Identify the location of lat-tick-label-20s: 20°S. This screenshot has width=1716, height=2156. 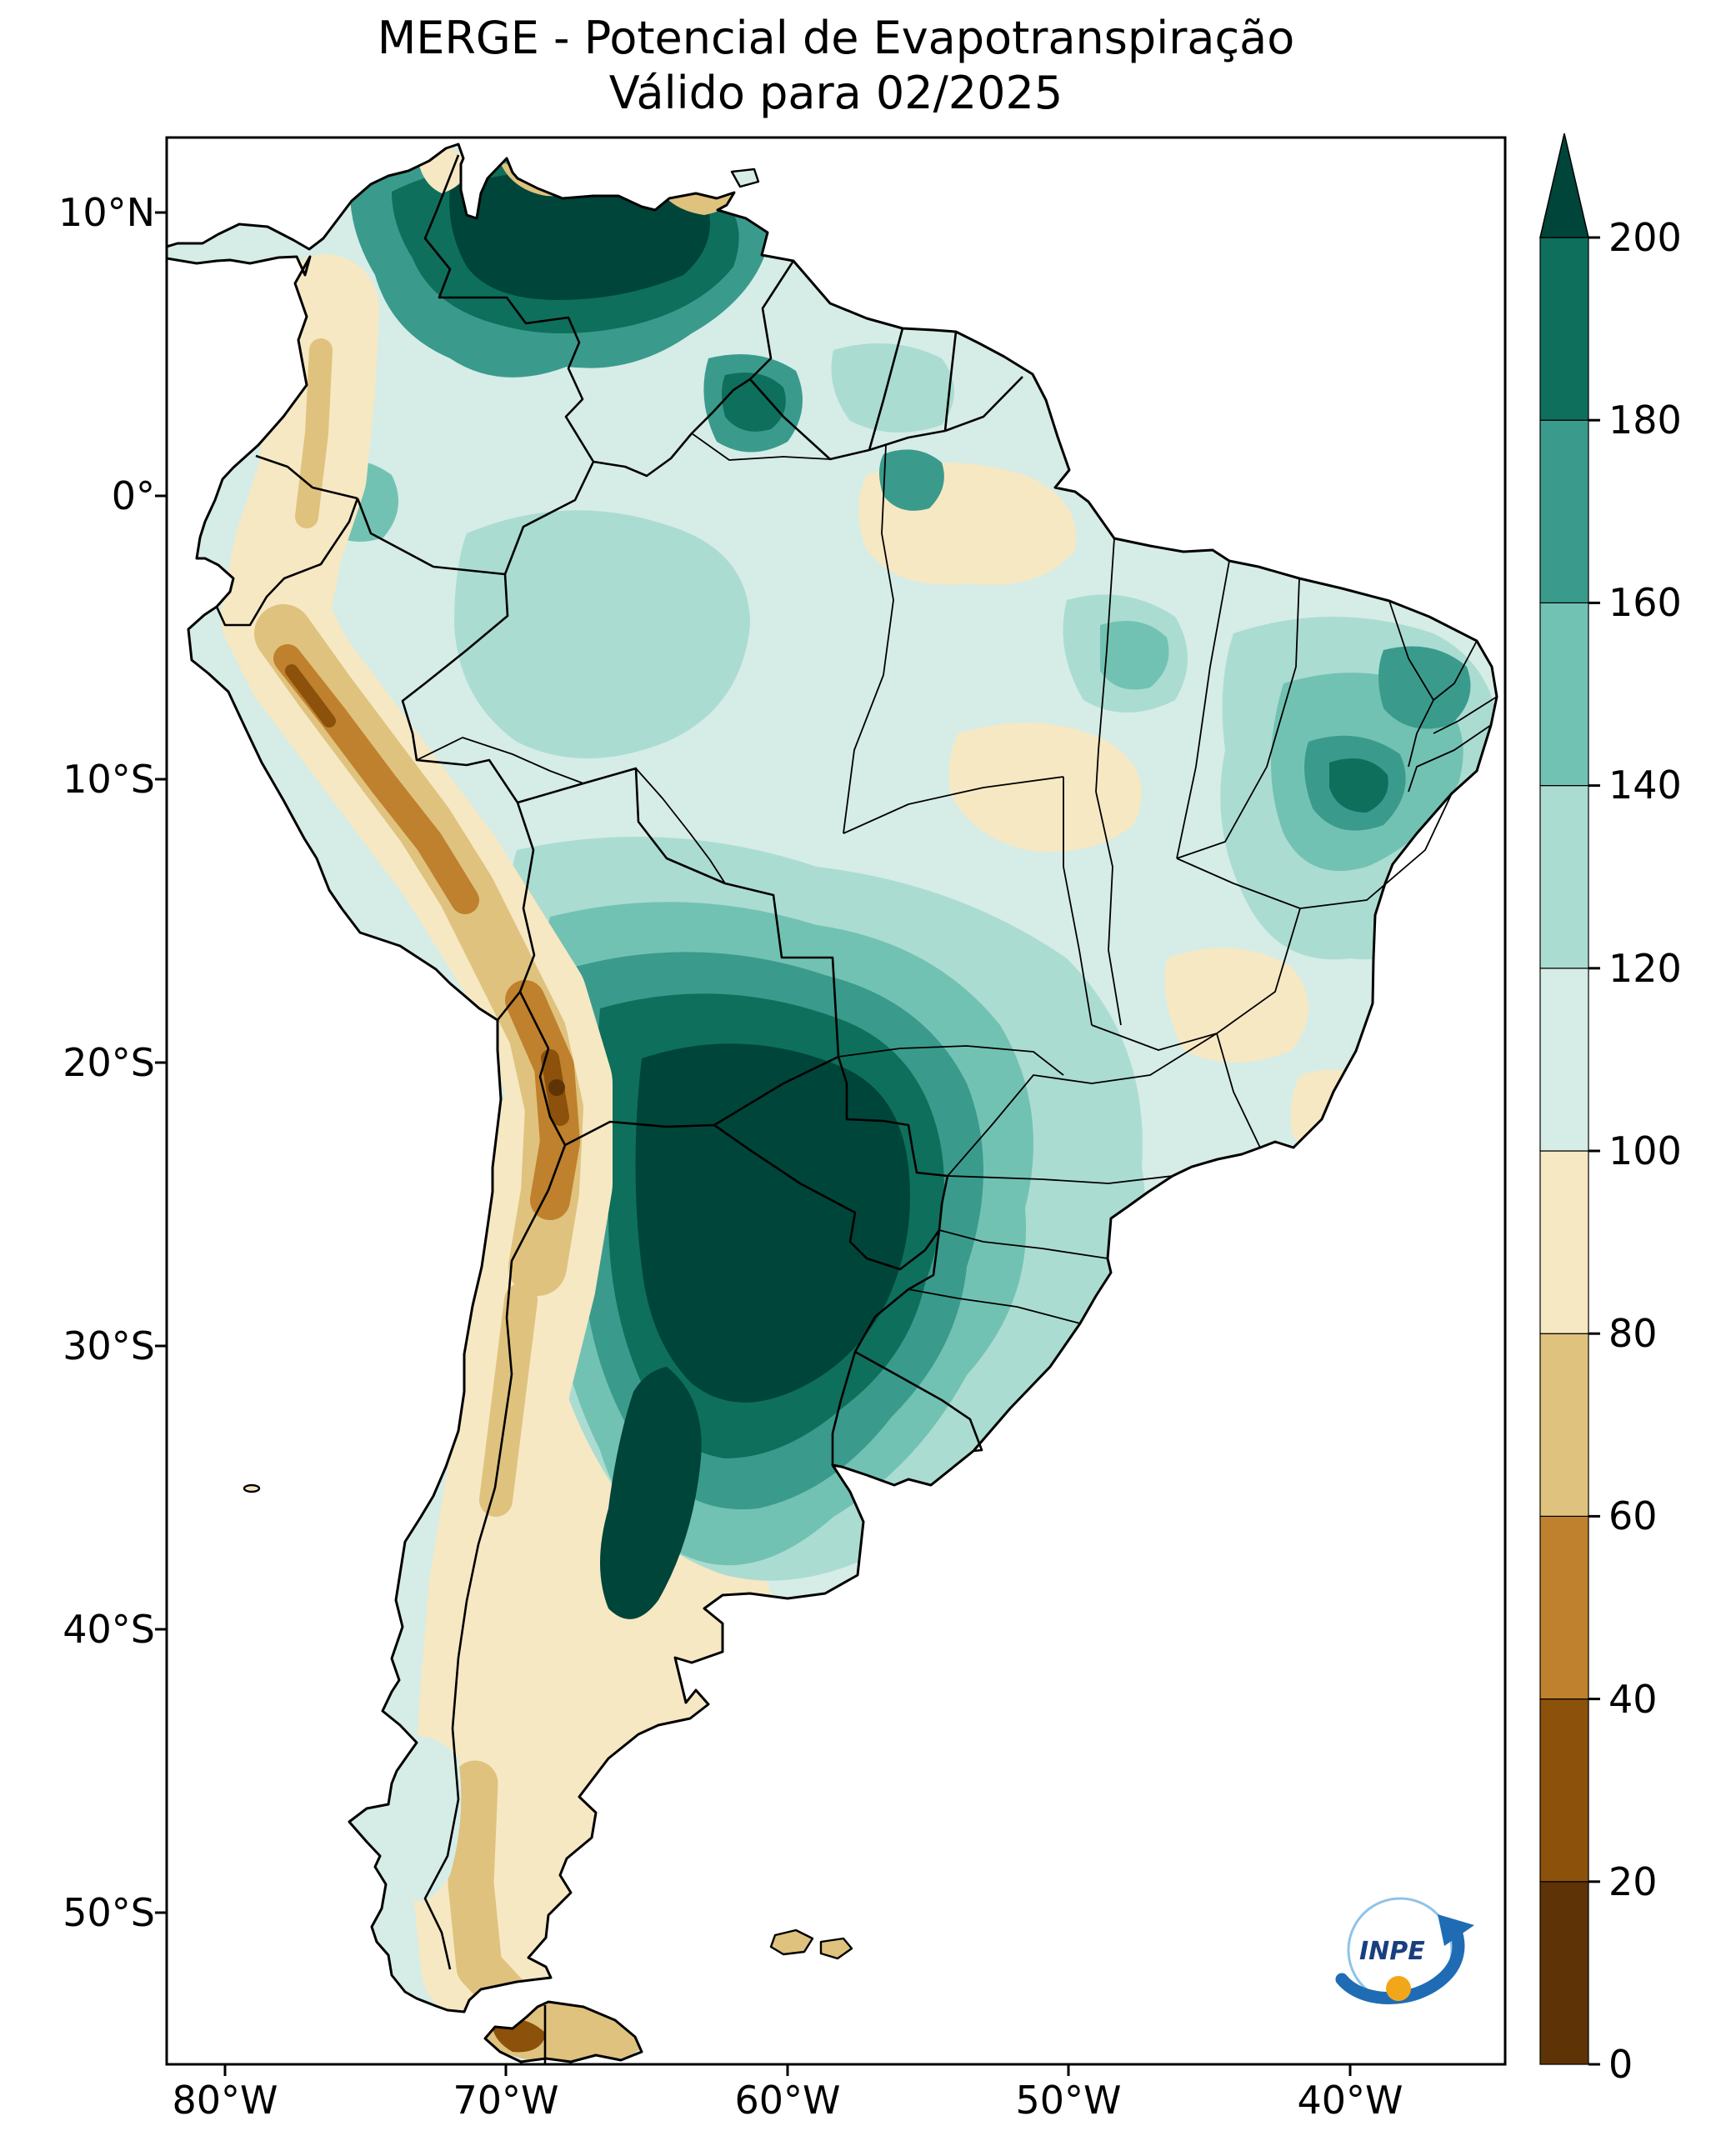
(109, 1062).